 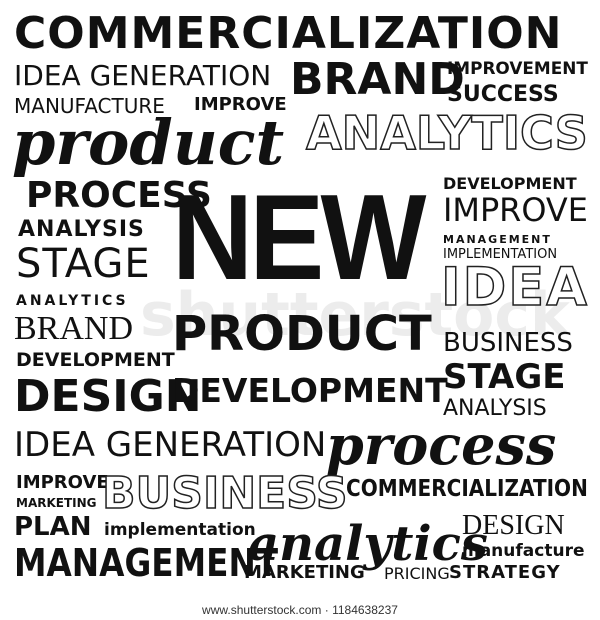 What do you see at coordinates (504, 377) in the screenshot?
I see `word-stage-2: STAGE` at bounding box center [504, 377].